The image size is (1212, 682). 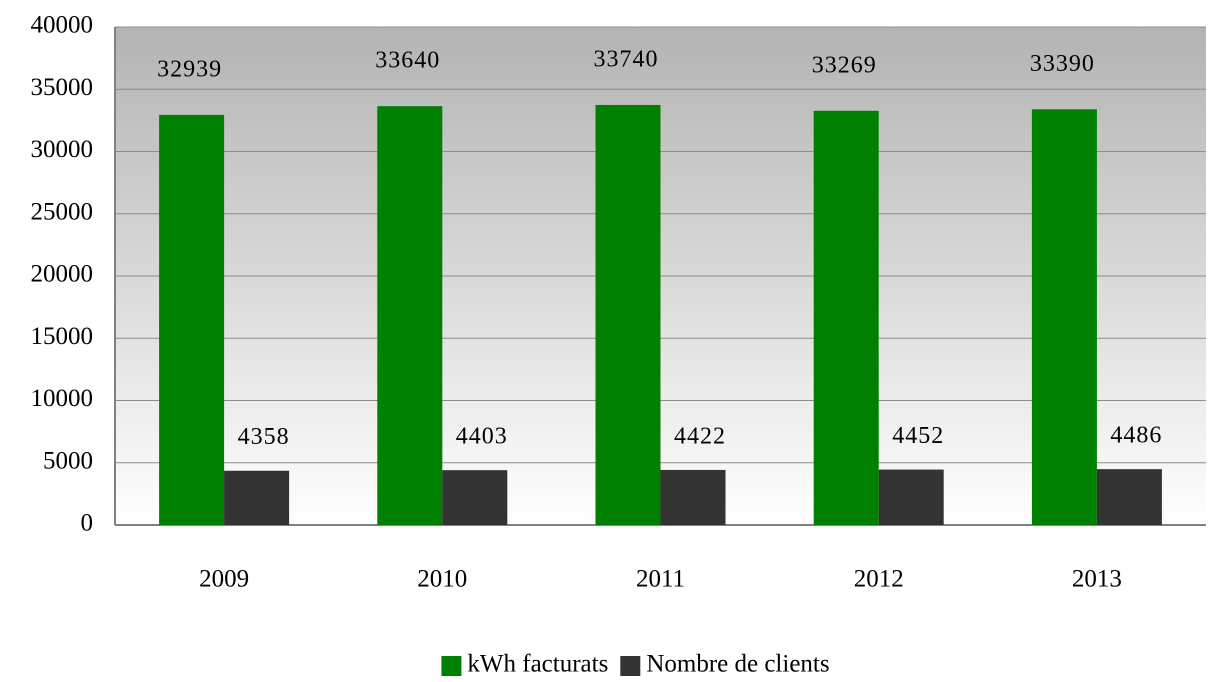 What do you see at coordinates (879, 579) in the screenshot?
I see `x-tick-label: 2012` at bounding box center [879, 579].